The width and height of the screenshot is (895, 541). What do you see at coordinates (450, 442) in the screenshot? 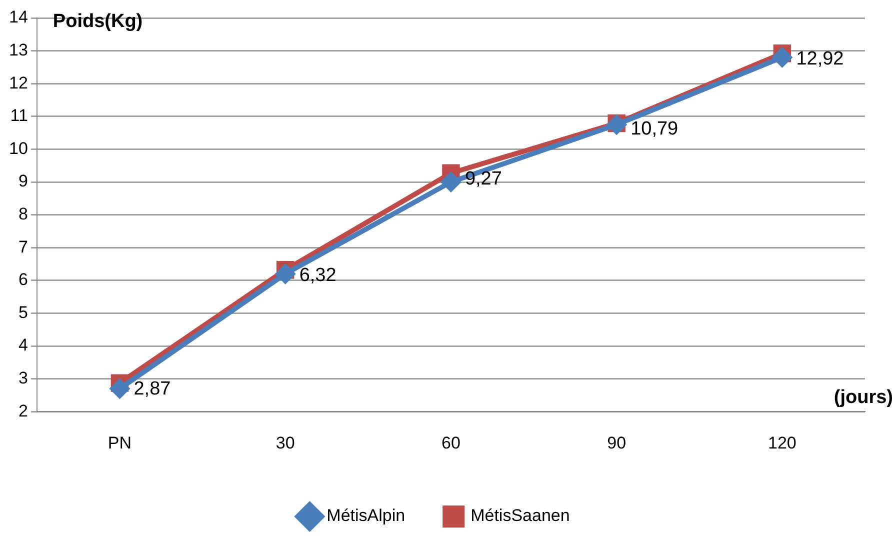
I see `x-tick-label: 60` at bounding box center [450, 442].